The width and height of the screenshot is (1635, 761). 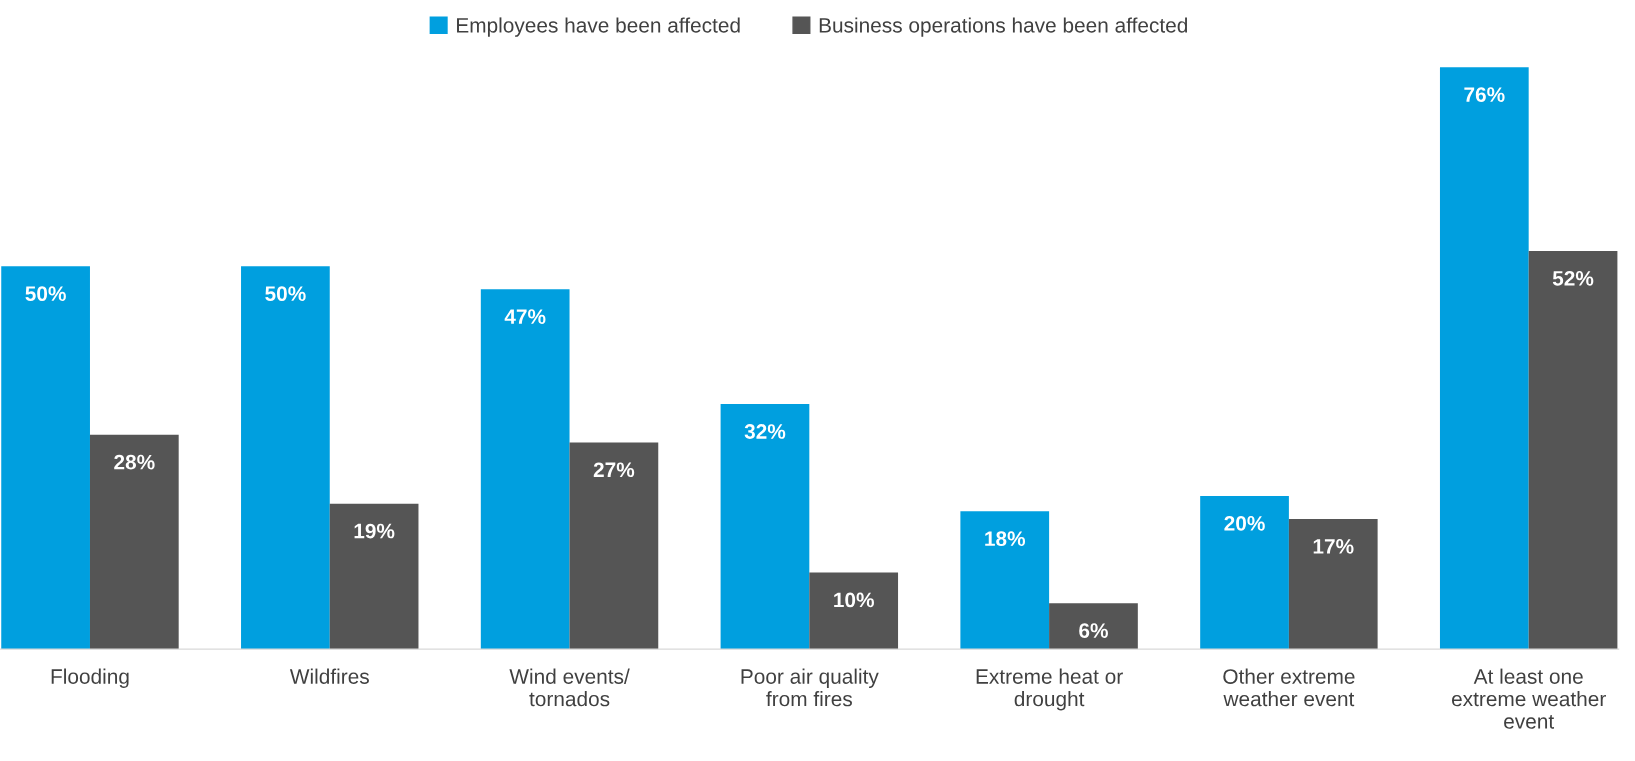 I want to click on x-tick-label: Wildfires, so click(x=329, y=676).